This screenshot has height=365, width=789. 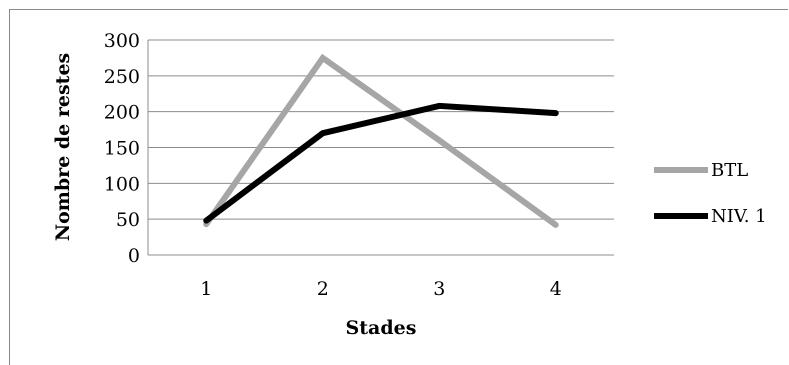 I want to click on legend-label: NIV. 1, so click(x=739, y=216).